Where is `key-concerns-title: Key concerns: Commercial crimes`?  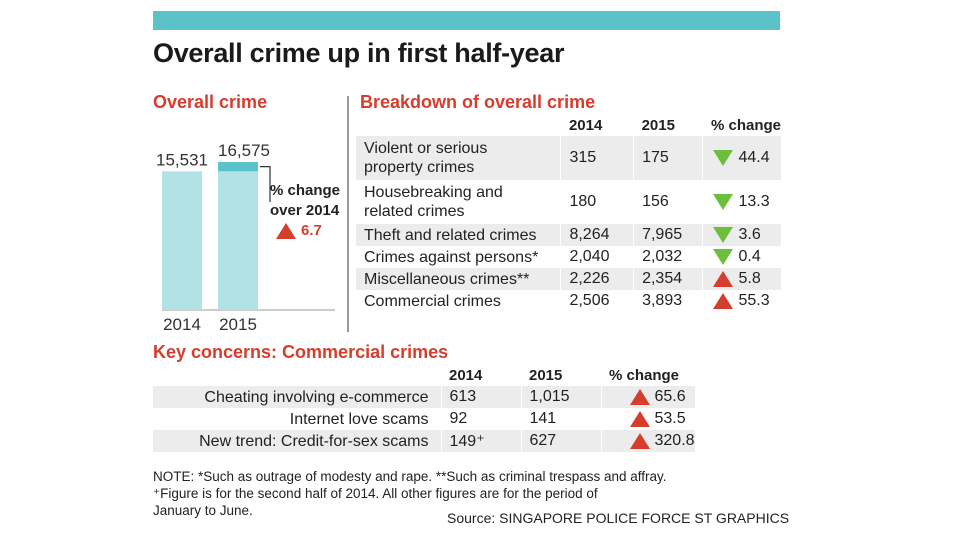 key-concerns-title: Key concerns: Commercial crimes is located at coordinates (301, 352).